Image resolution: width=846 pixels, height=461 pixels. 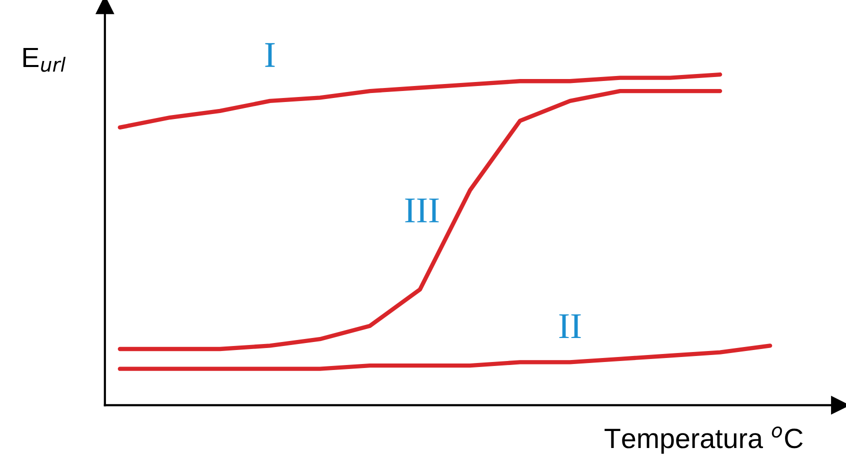 What do you see at coordinates (44, 60) in the screenshot?
I see `y-axis-title: E$_{url}$` at bounding box center [44, 60].